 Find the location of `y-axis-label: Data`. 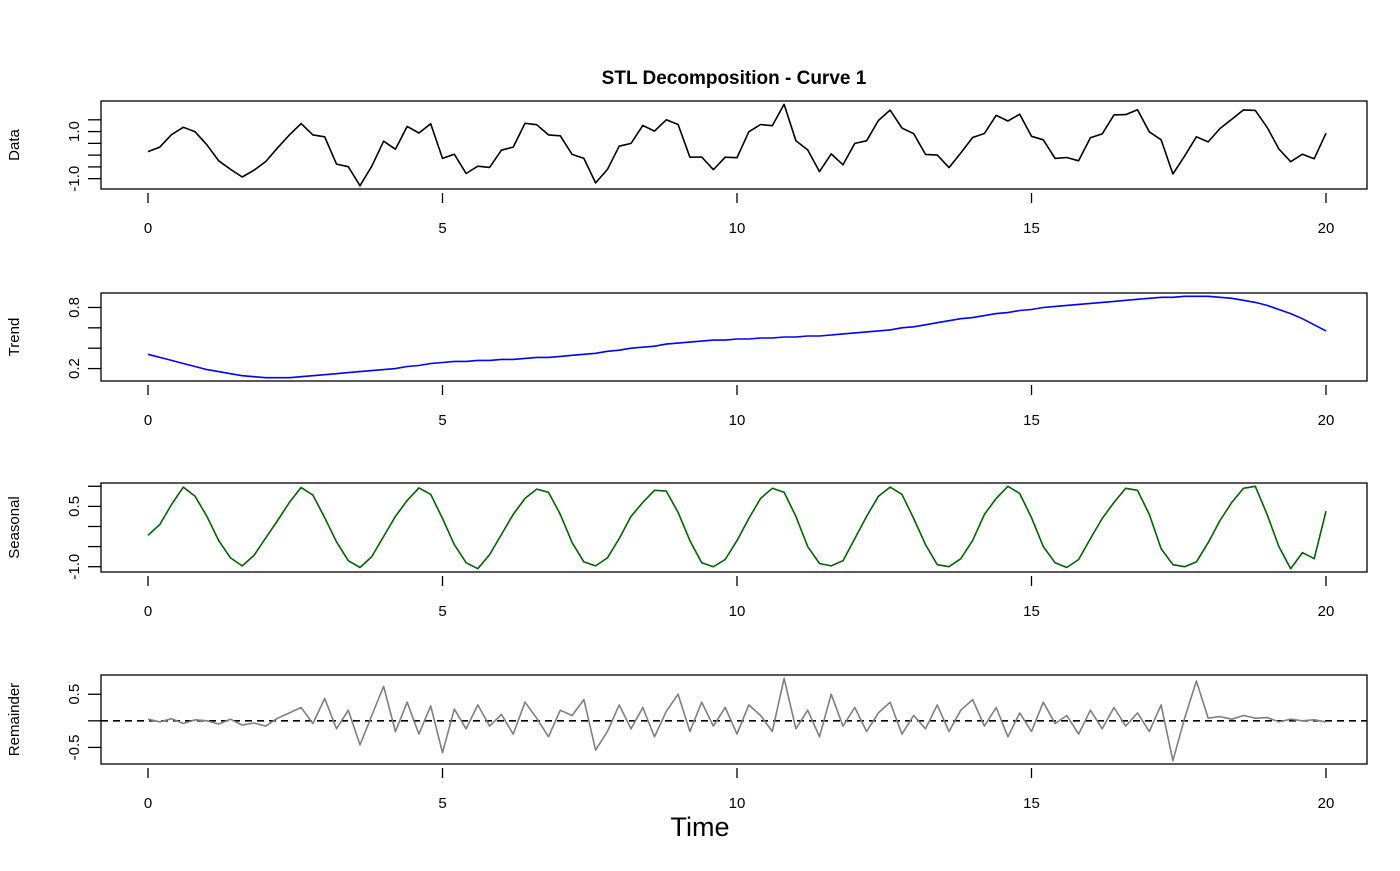

y-axis-label: Data is located at coordinates (14, 145).